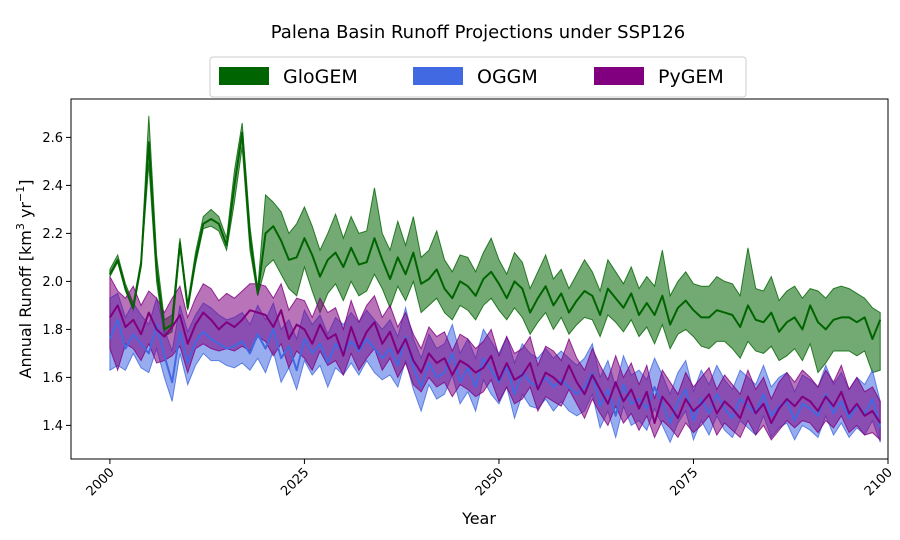 The height and width of the screenshot is (540, 900). What do you see at coordinates (25, 213) in the screenshot?
I see `y-axis-label-mid: yr` at bounding box center [25, 213].